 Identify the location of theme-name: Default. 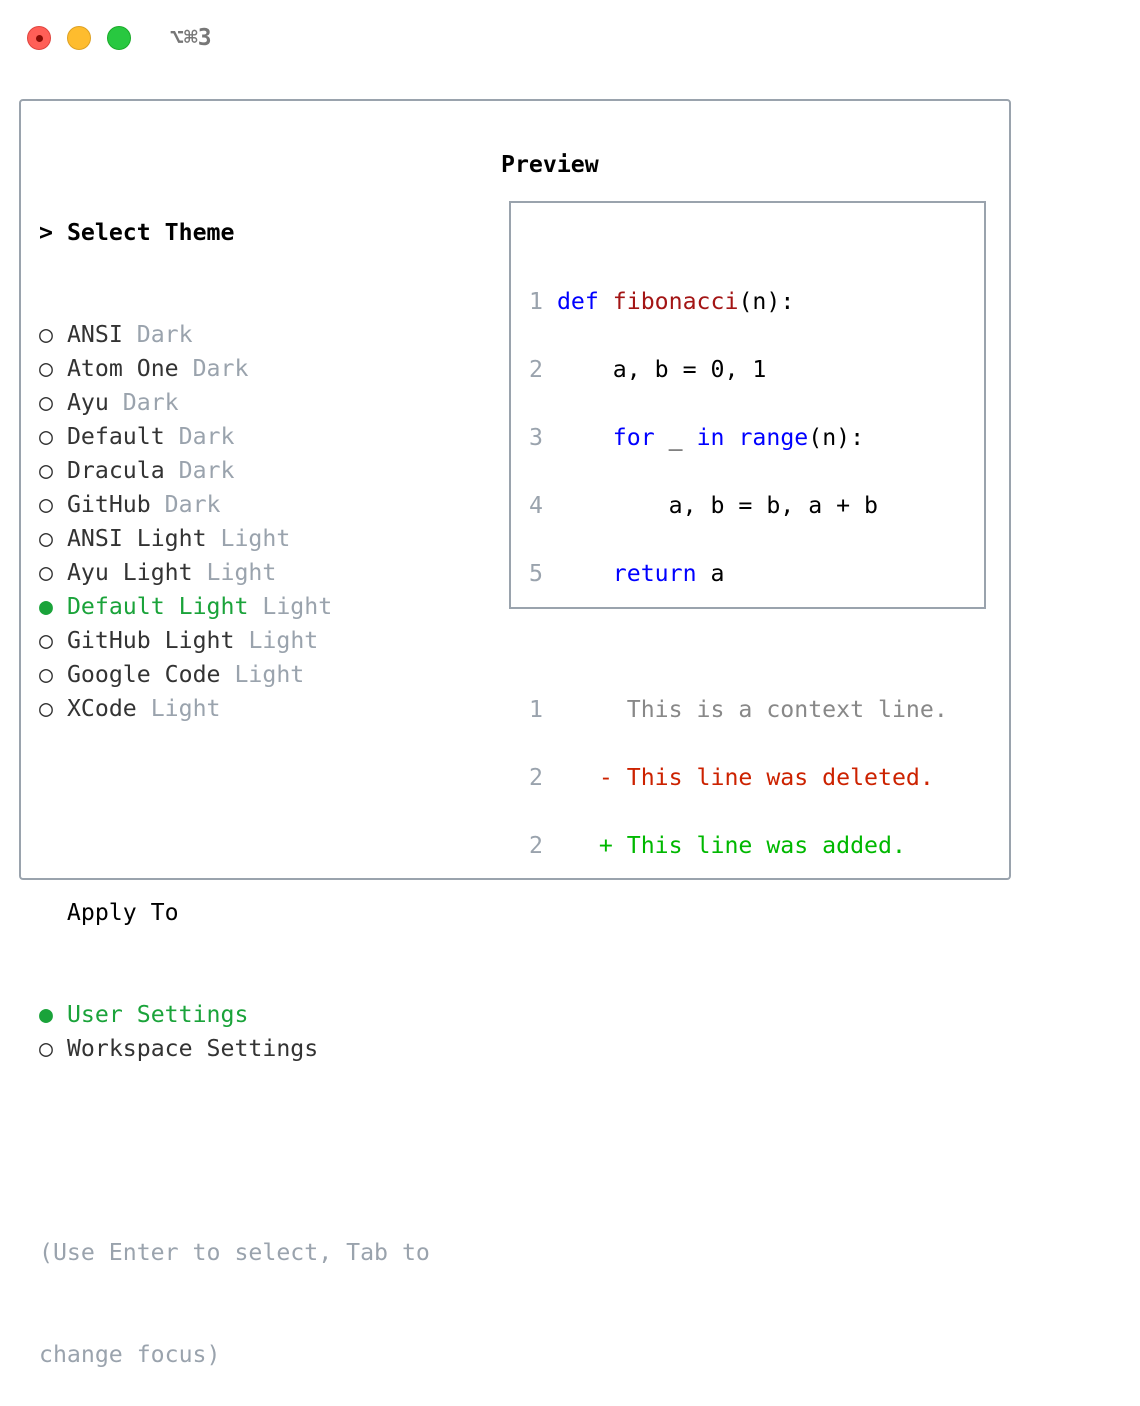
(115, 436).